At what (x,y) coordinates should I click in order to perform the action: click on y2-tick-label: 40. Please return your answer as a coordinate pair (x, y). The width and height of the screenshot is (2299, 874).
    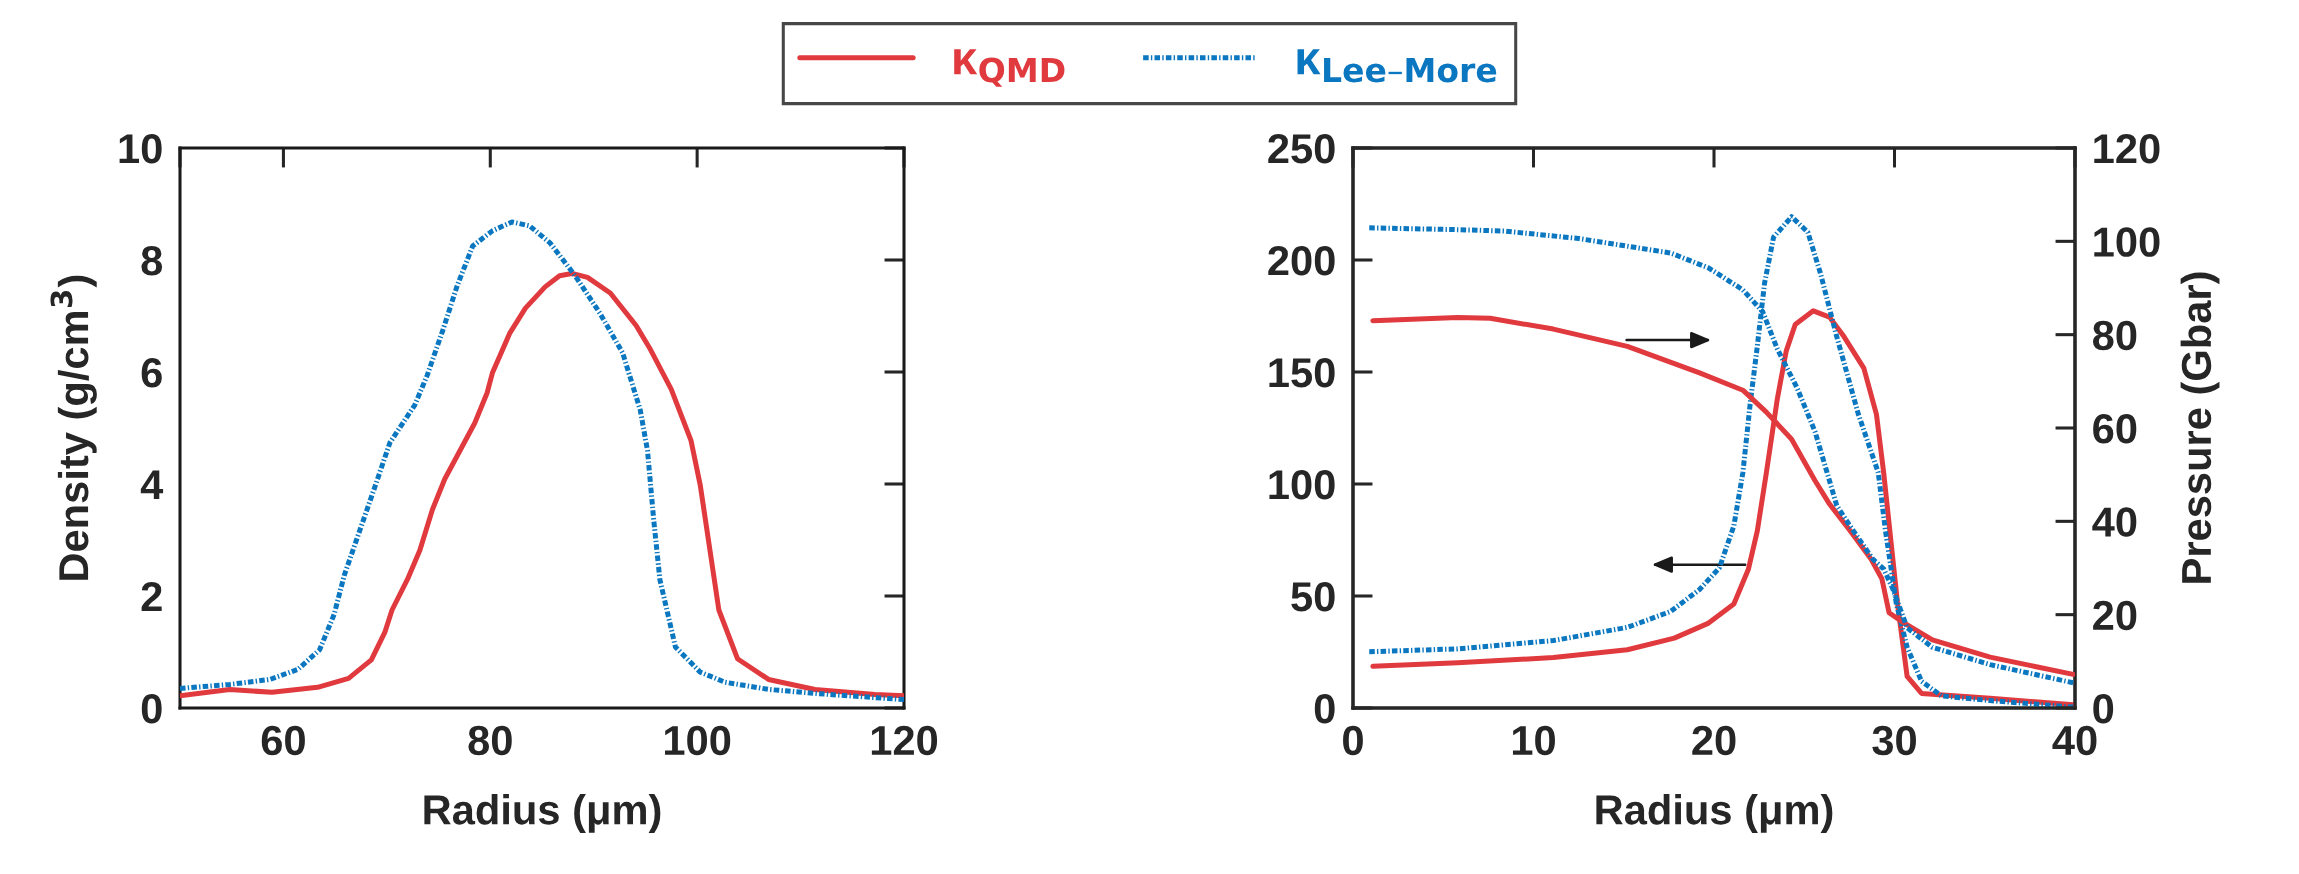
    Looking at the image, I should click on (2114, 522).